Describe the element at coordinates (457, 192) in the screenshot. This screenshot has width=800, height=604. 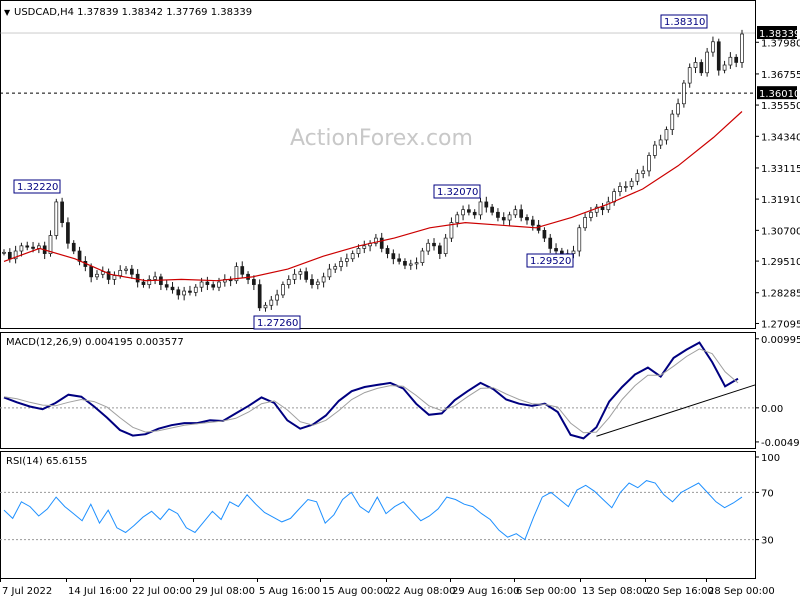
I see `annotation-label: 1.32070` at that location.